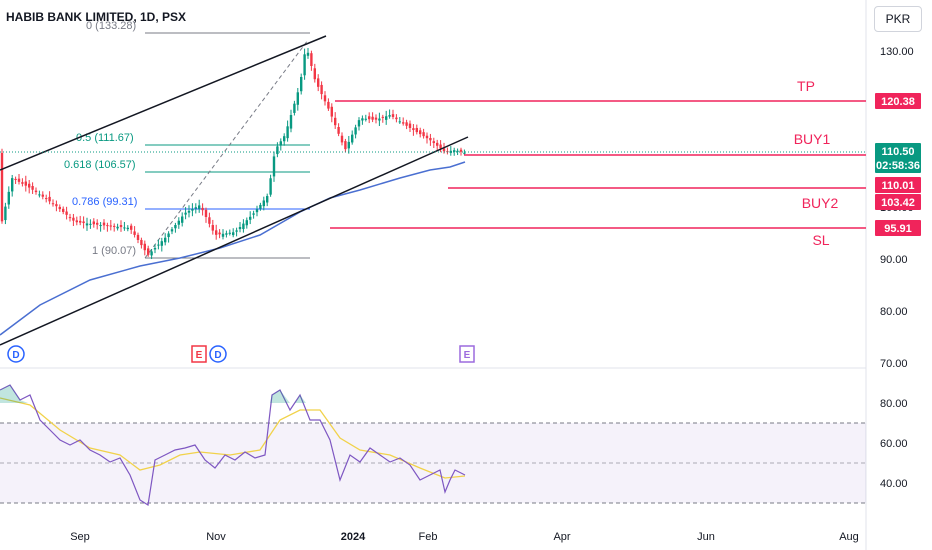  What do you see at coordinates (898, 102) in the screenshot?
I see `price-badge-label: 120.38` at bounding box center [898, 102].